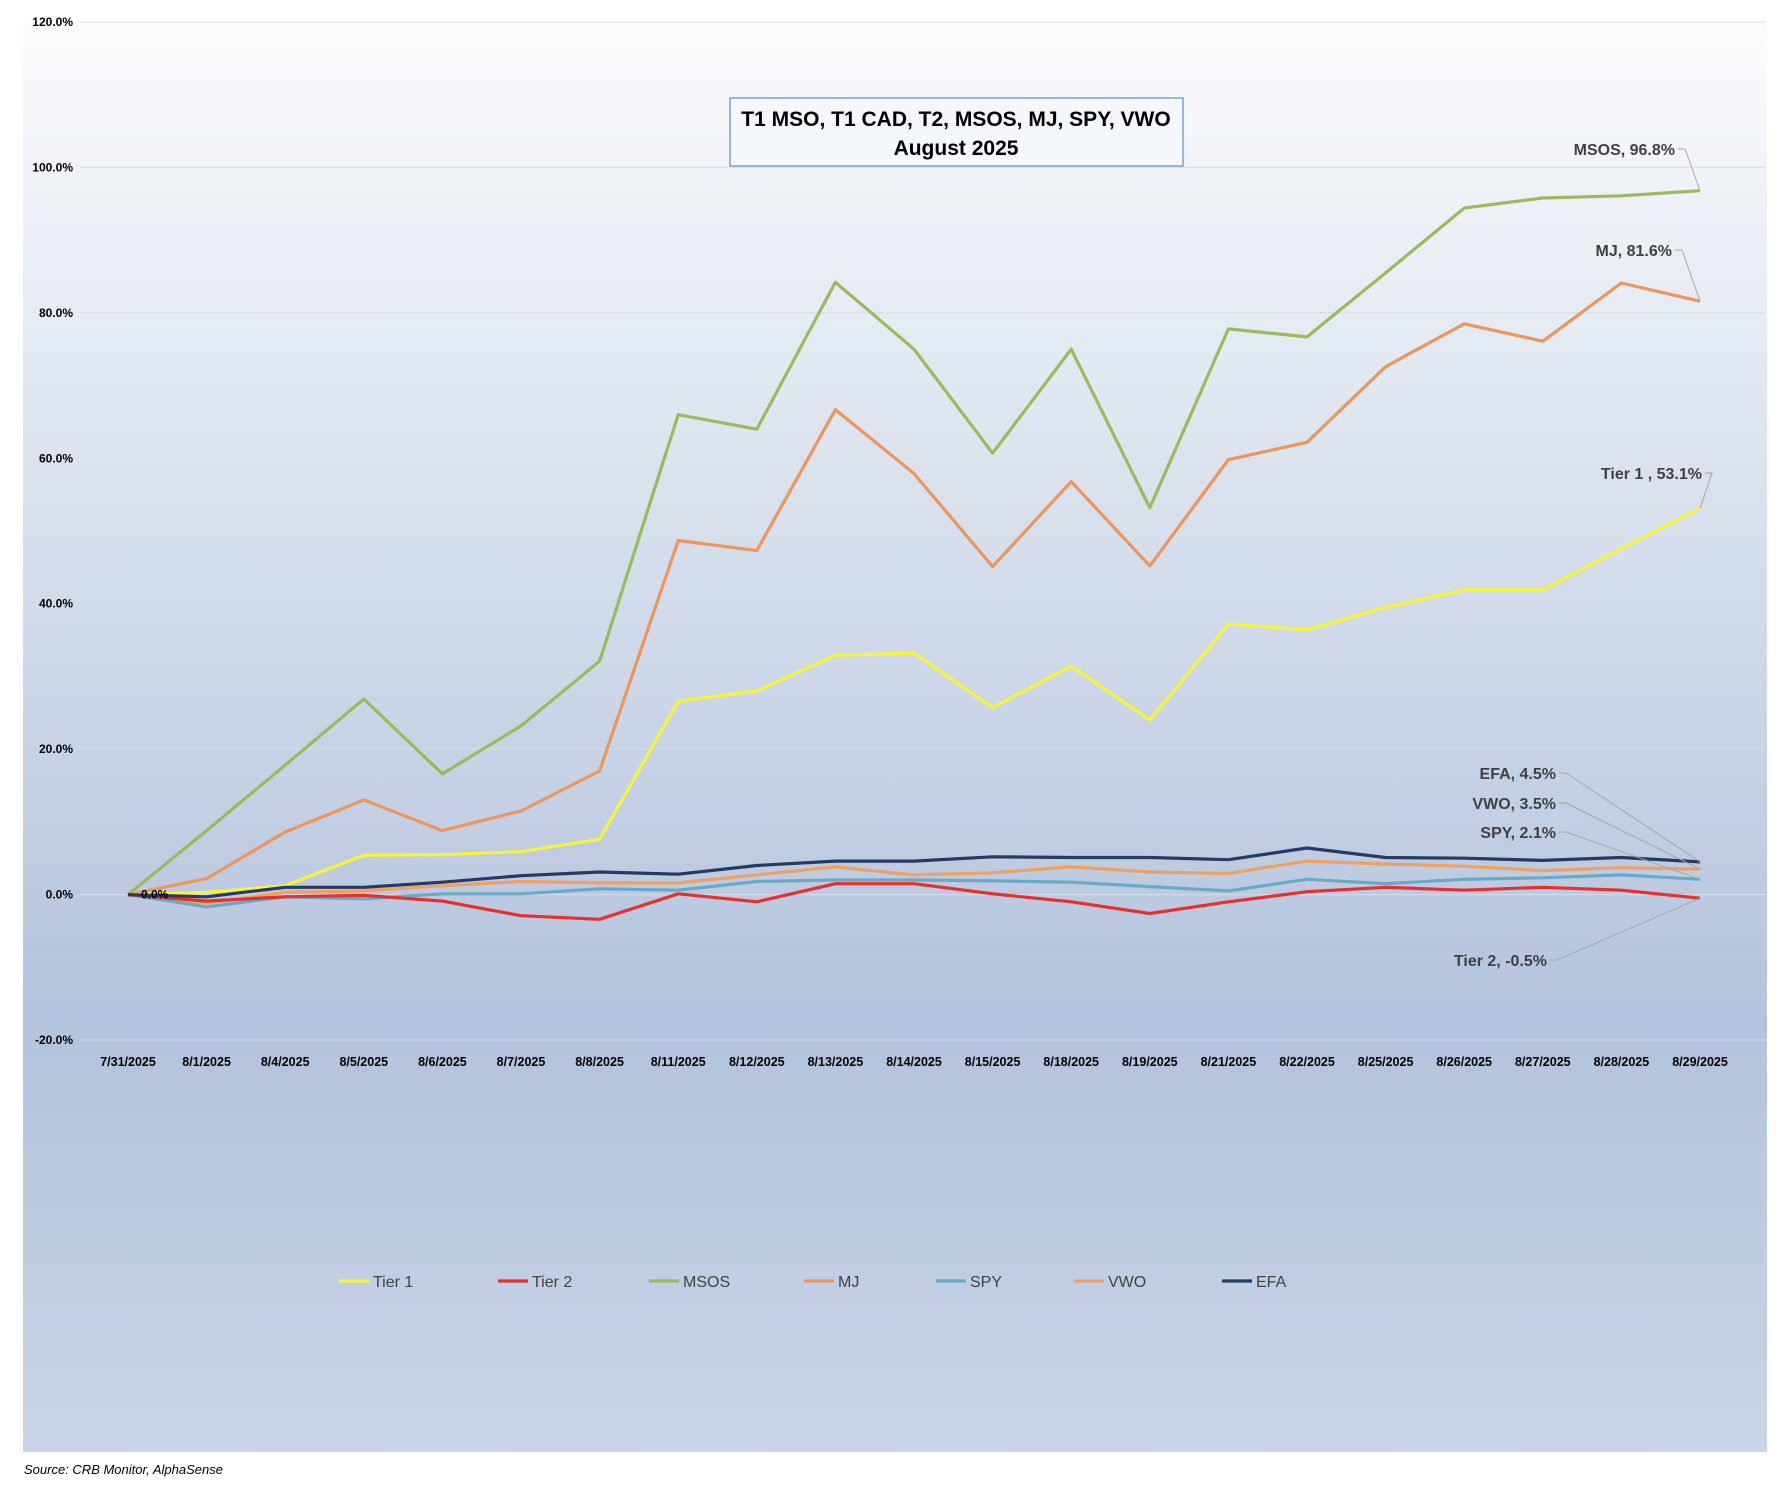 Image resolution: width=1786 pixels, height=1490 pixels. What do you see at coordinates (52, 22) in the screenshot?
I see `y-tick-label: 120.0%` at bounding box center [52, 22].